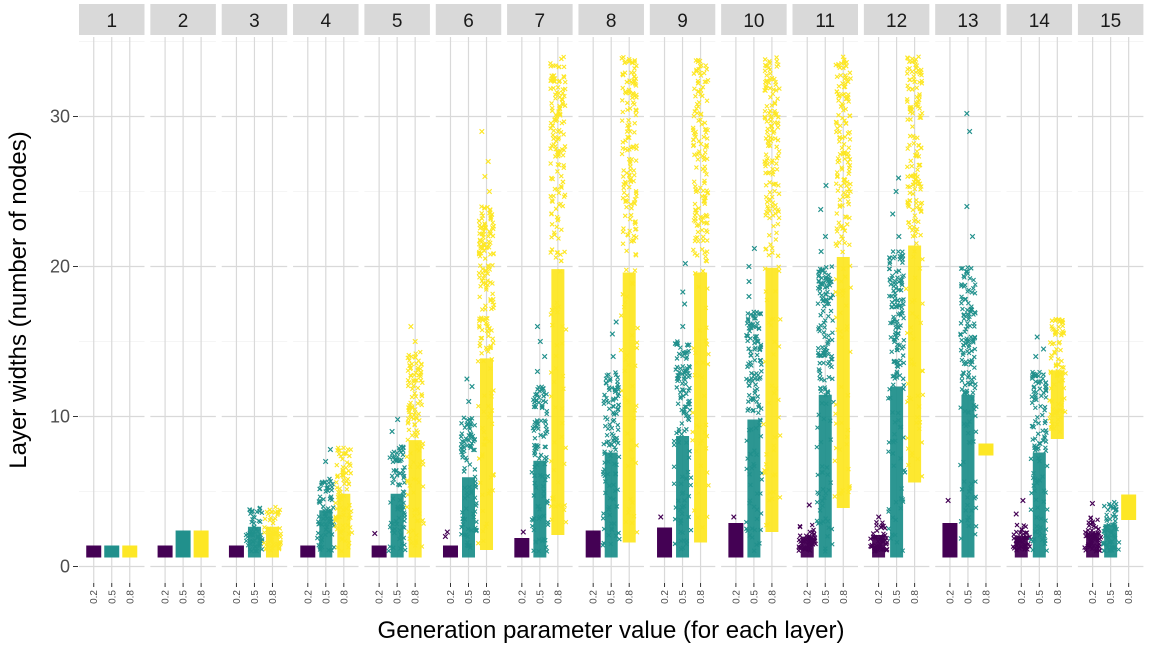 Image resolution: width=1152 pixels, height=648 pixels. What do you see at coordinates (558, 294) in the screenshot?
I see `series-0.8` at bounding box center [558, 294].